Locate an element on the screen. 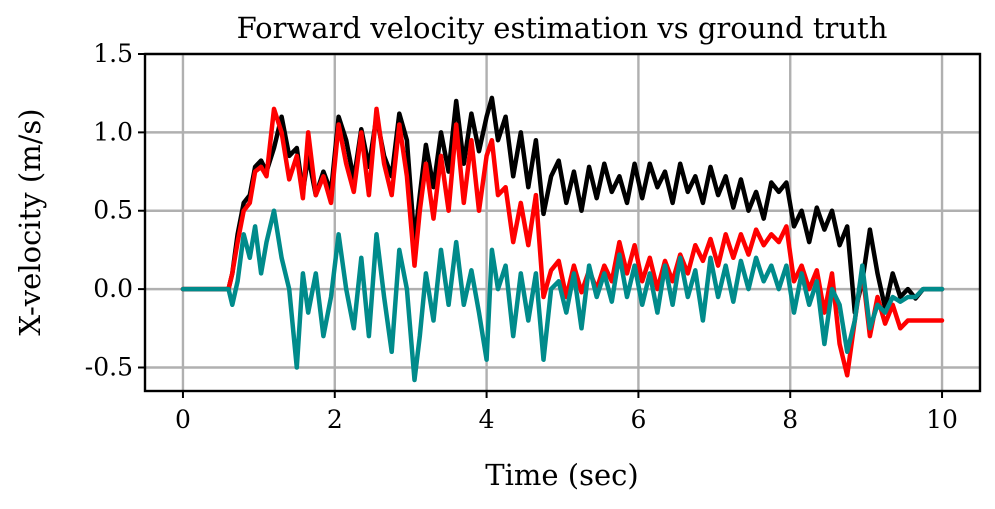 This screenshot has height=509, width=995. y-axis-label: X-velocity (m/s) is located at coordinates (30, 221).